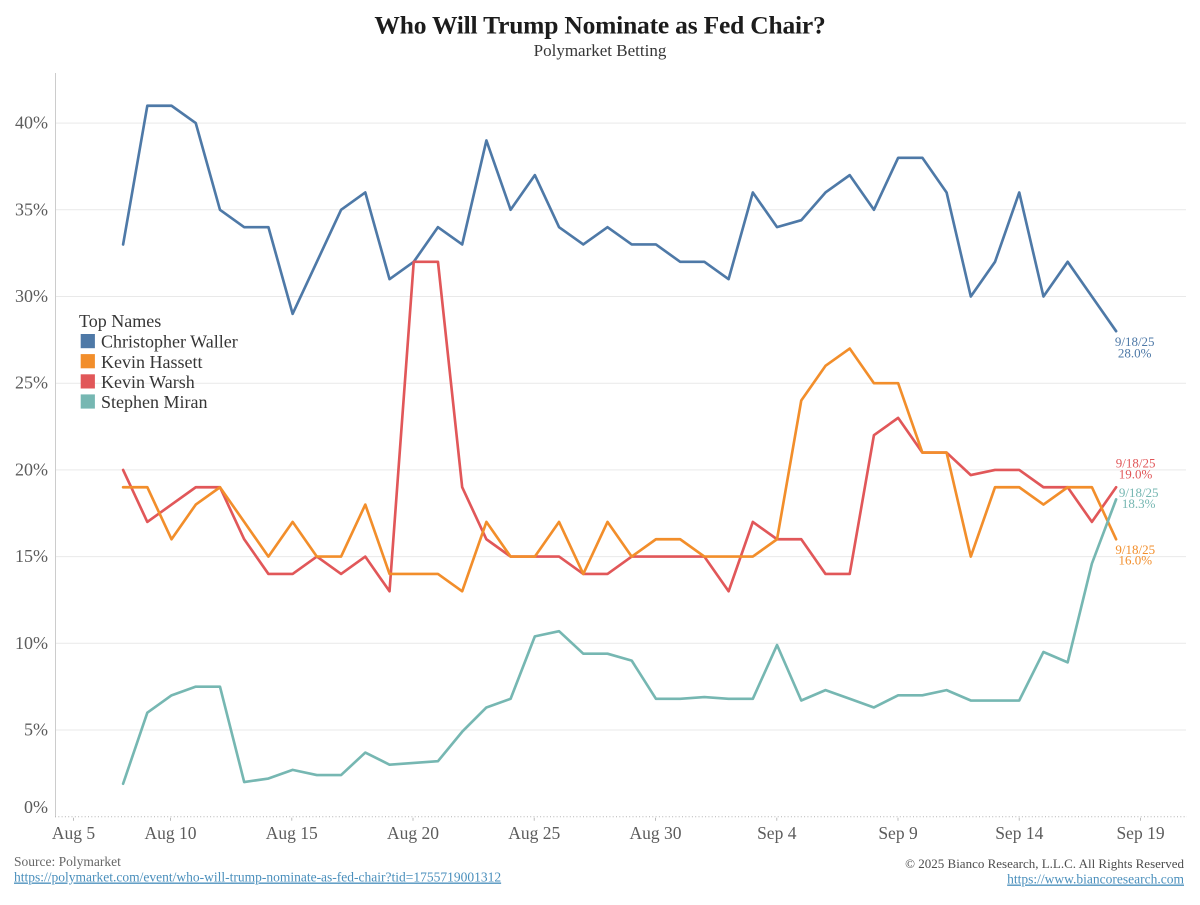  I want to click on svg-text: 0%, so click(36, 807).